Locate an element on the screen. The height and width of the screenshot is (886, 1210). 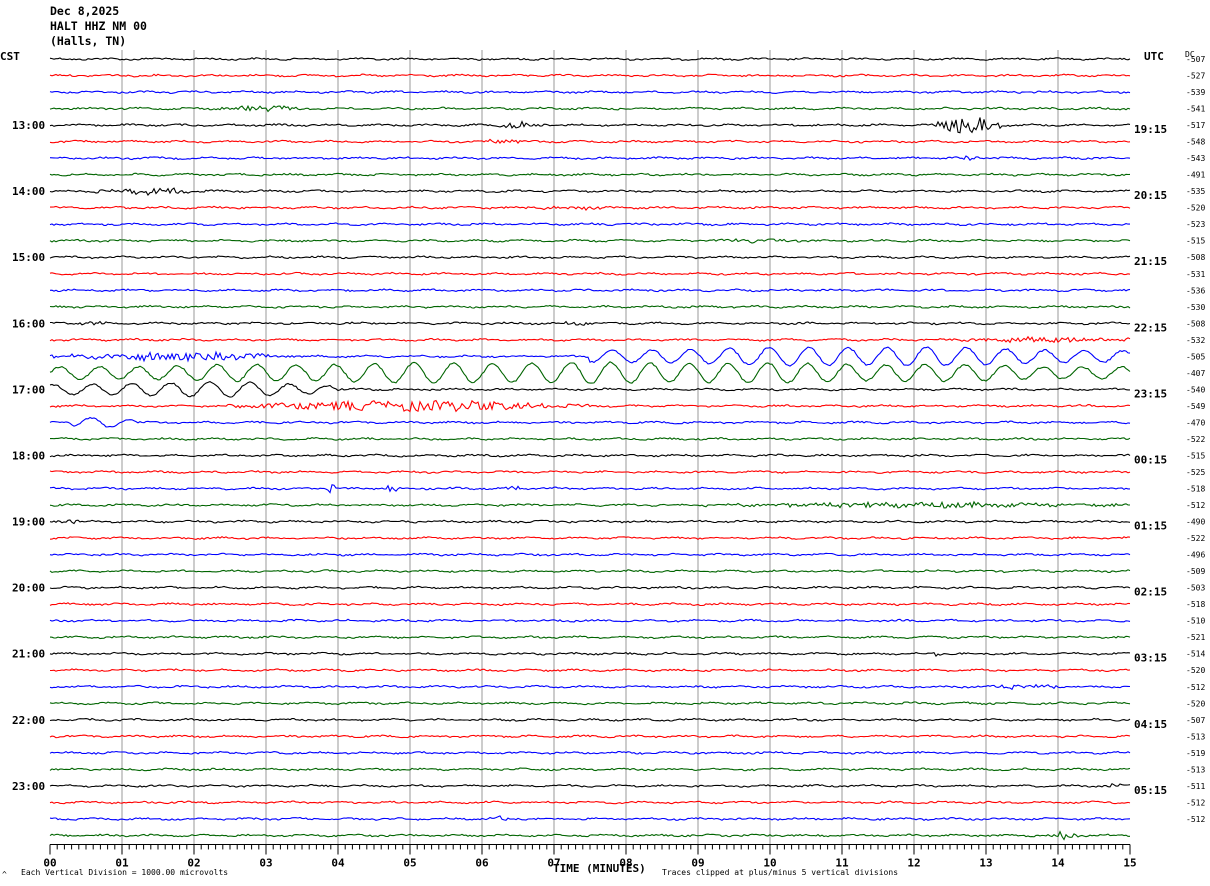
dc-offset-label: -511 is located at coordinates (1195, 786).